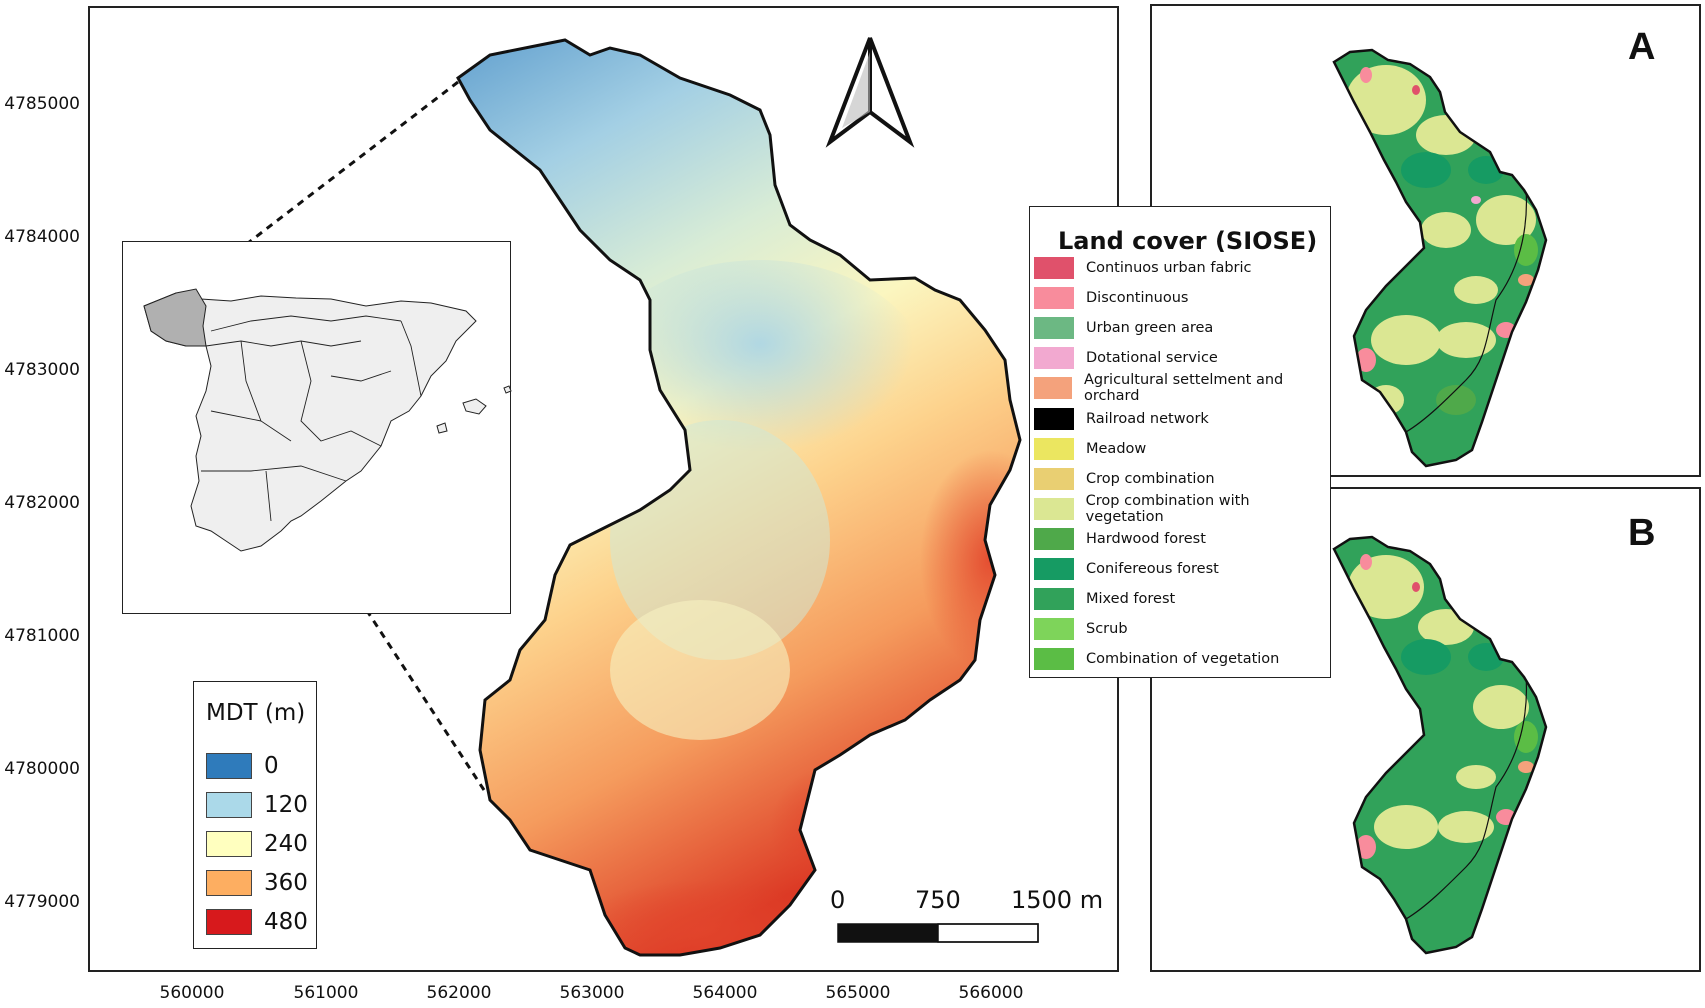 This screenshot has height=1008, width=1705. Describe the element at coordinates (286, 922) in the screenshot. I see `mdt-value: 480` at that location.